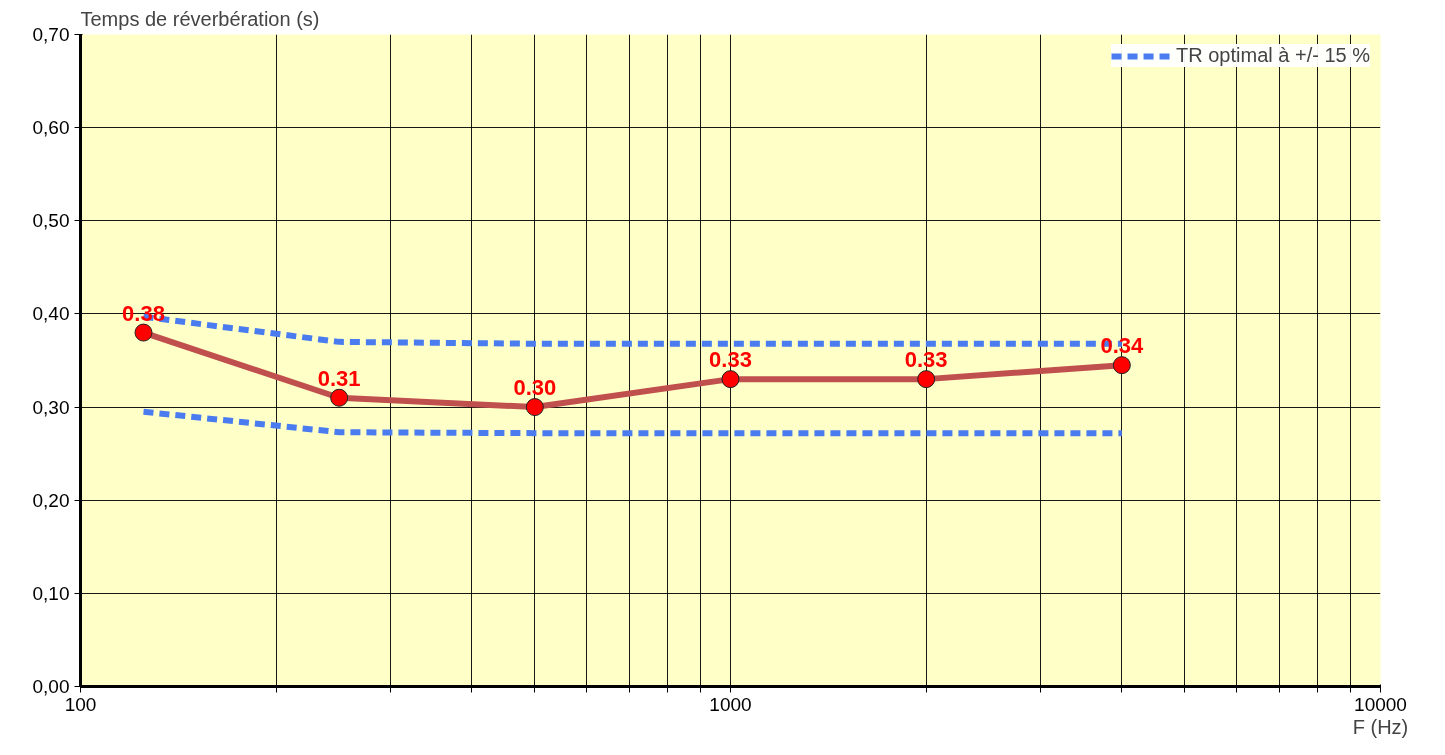  Describe the element at coordinates (730, 704) in the screenshot. I see `x-tick-label: 1000` at that location.